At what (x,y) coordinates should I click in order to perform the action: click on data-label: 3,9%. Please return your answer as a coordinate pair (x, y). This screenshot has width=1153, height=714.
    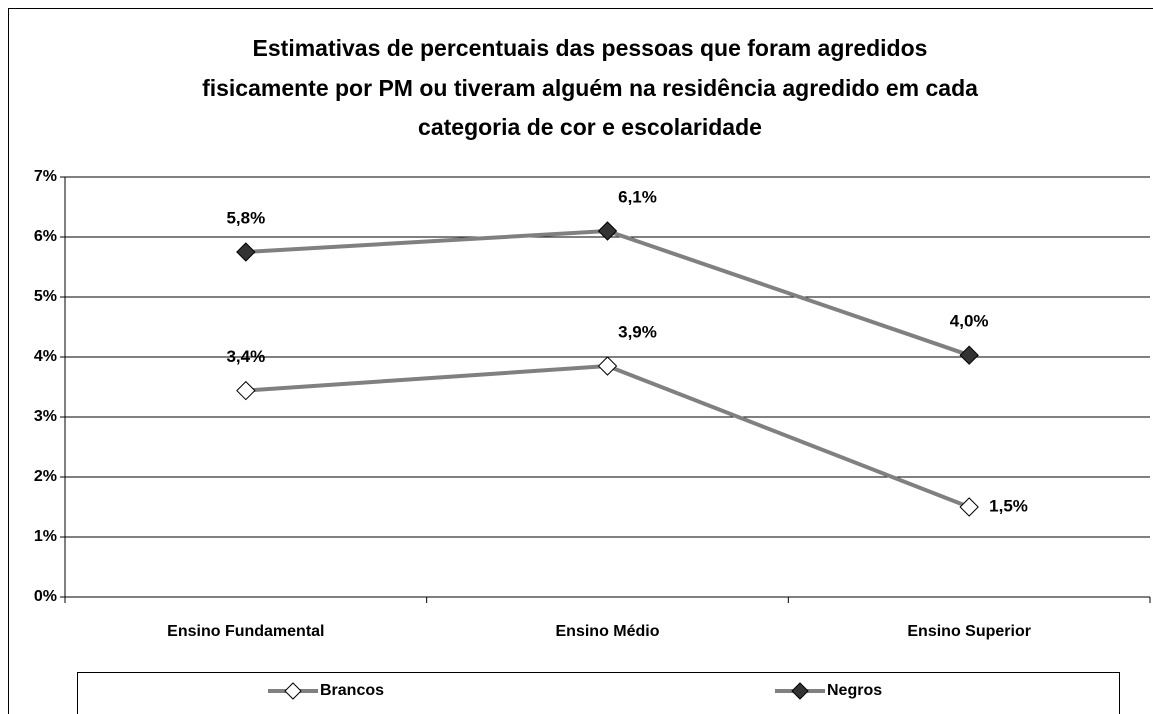
    Looking at the image, I should click on (637, 331).